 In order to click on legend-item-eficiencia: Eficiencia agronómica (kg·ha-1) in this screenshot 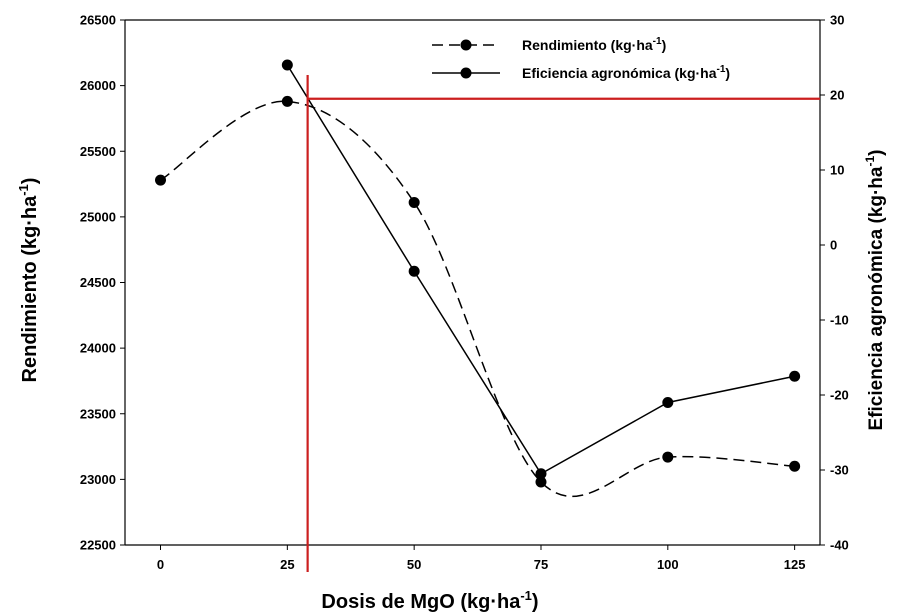, I will do `click(581, 72)`.